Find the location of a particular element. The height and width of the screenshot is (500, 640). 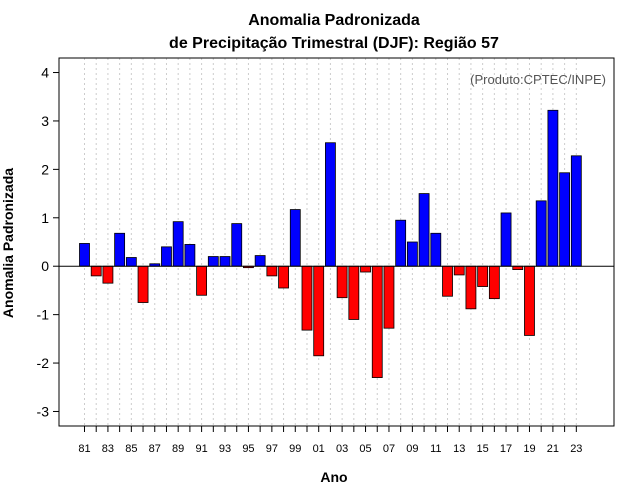

x-tick-label: 01 is located at coordinates (319, 449).